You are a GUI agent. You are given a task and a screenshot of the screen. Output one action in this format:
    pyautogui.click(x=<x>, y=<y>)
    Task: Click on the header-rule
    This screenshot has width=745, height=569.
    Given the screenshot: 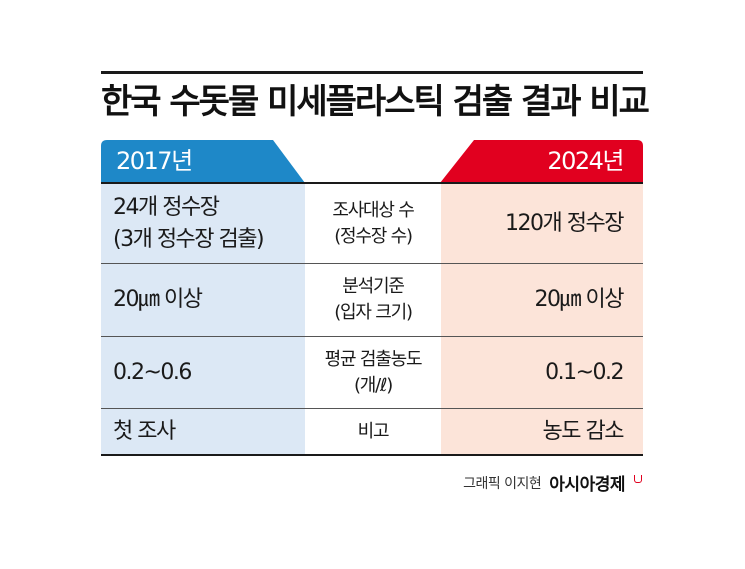 What is the action you would take?
    pyautogui.click(x=372, y=183)
    